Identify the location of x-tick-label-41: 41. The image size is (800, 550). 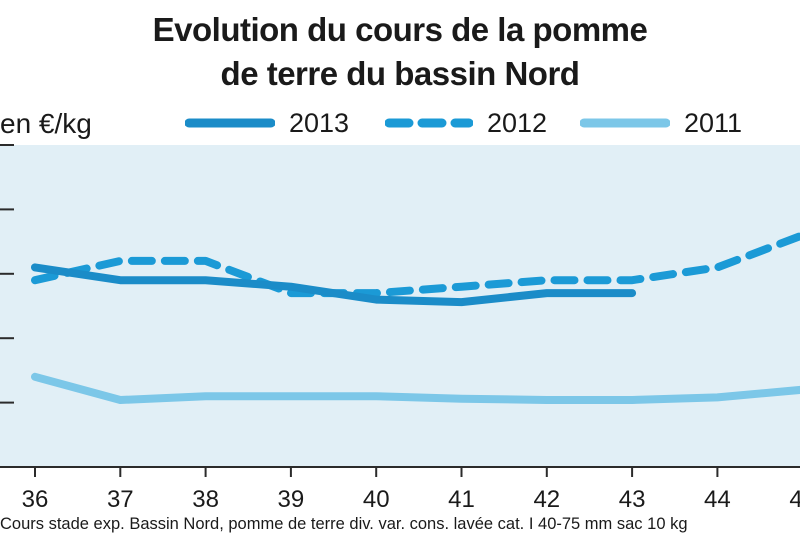
(461, 499).